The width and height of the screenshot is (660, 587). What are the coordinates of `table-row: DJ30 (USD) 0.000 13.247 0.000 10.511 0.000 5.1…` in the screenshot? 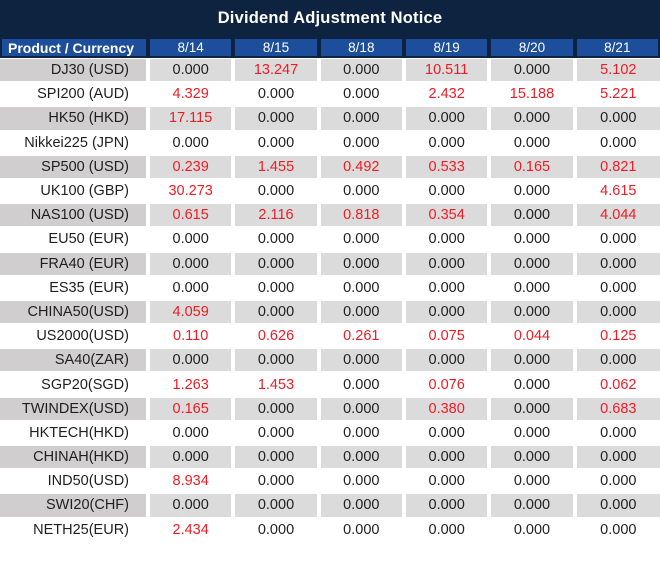 It's located at (330, 70).